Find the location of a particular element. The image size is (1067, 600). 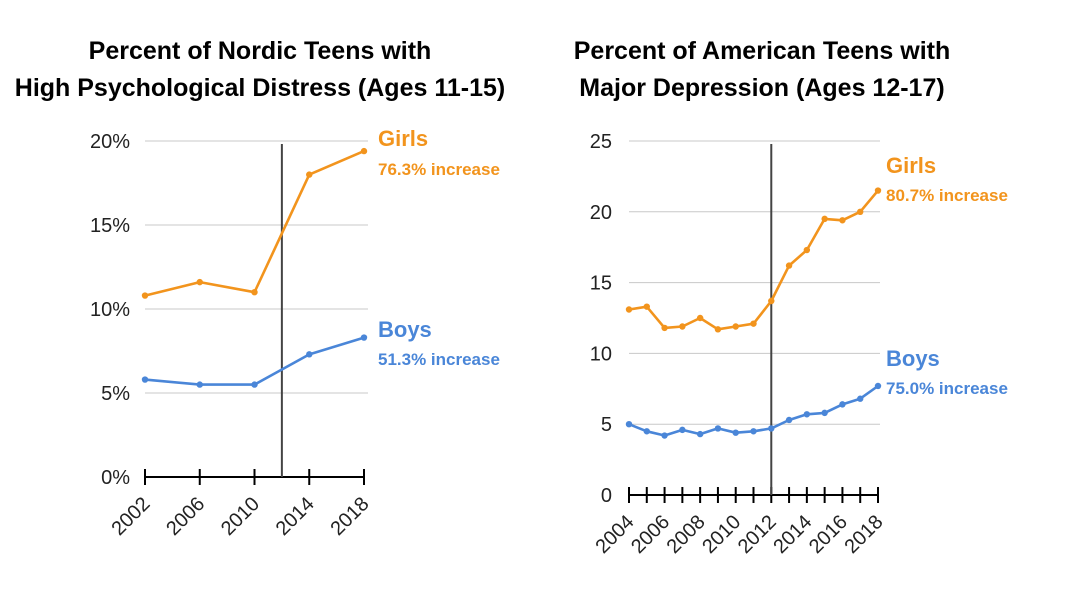

chart-title-line-1: Percent of American Teens with is located at coordinates (762, 51).